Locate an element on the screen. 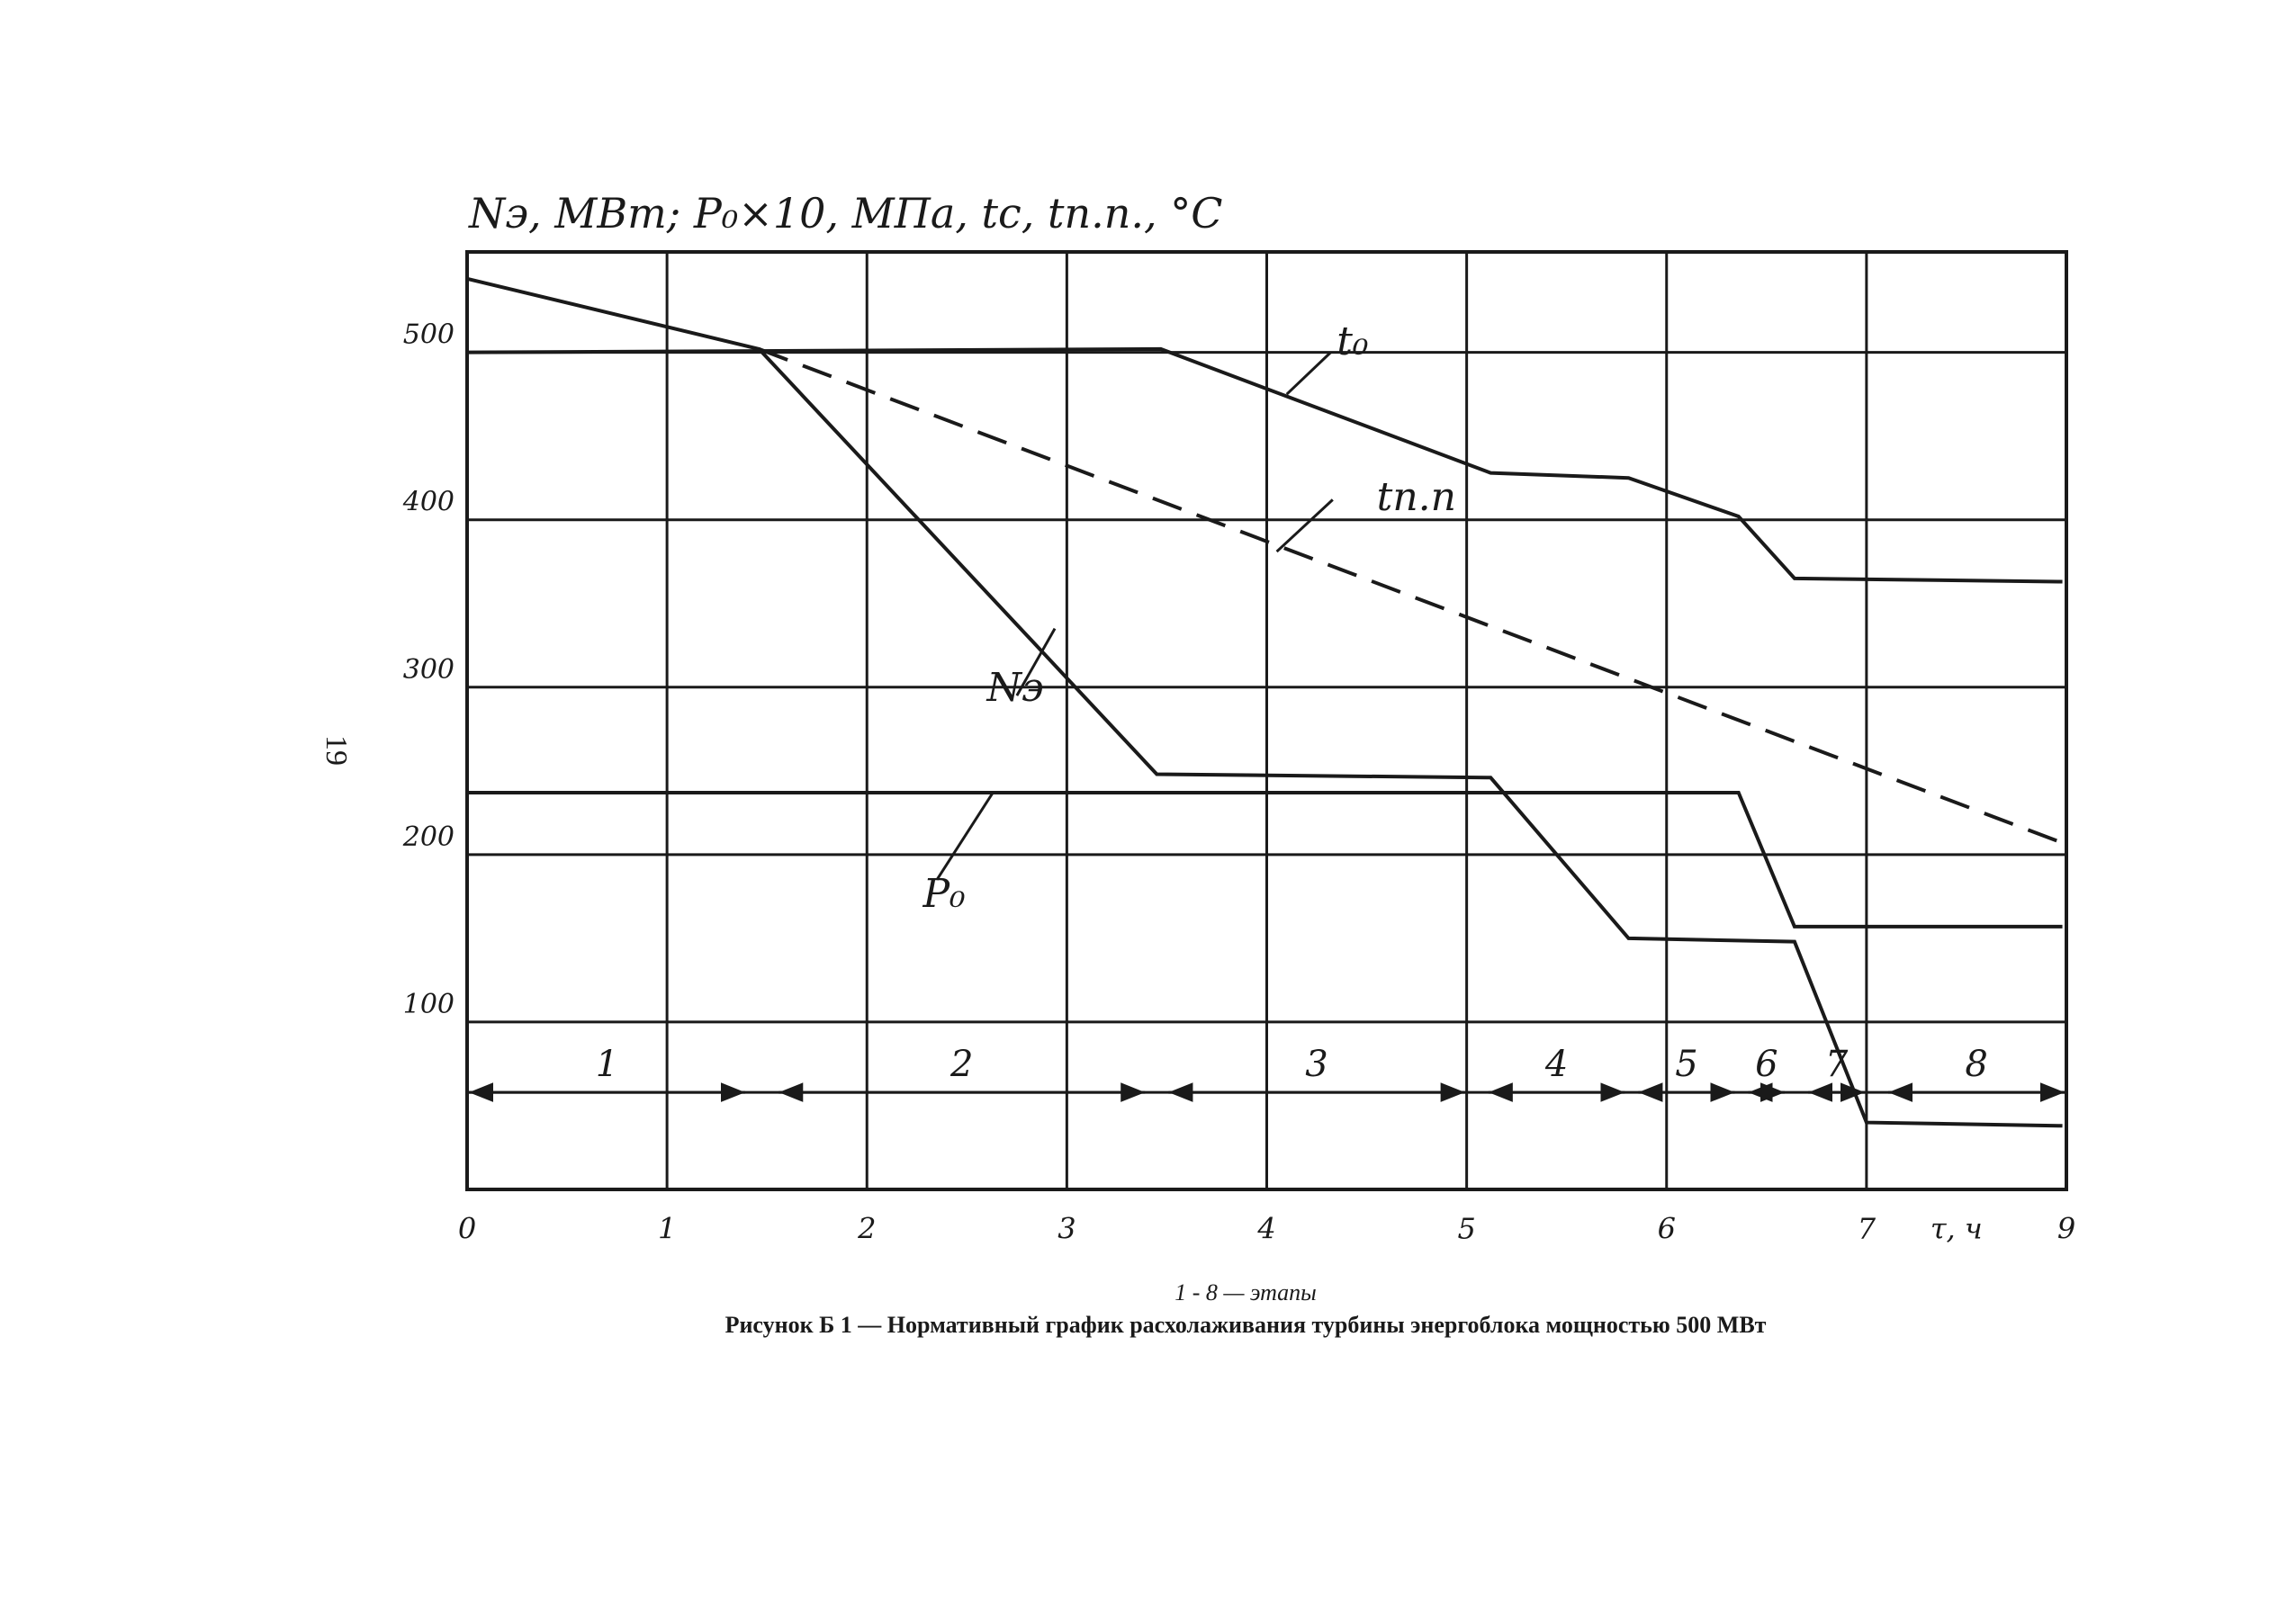 This screenshot has height=1624, width=2286. series-label: P₀ is located at coordinates (944, 894).